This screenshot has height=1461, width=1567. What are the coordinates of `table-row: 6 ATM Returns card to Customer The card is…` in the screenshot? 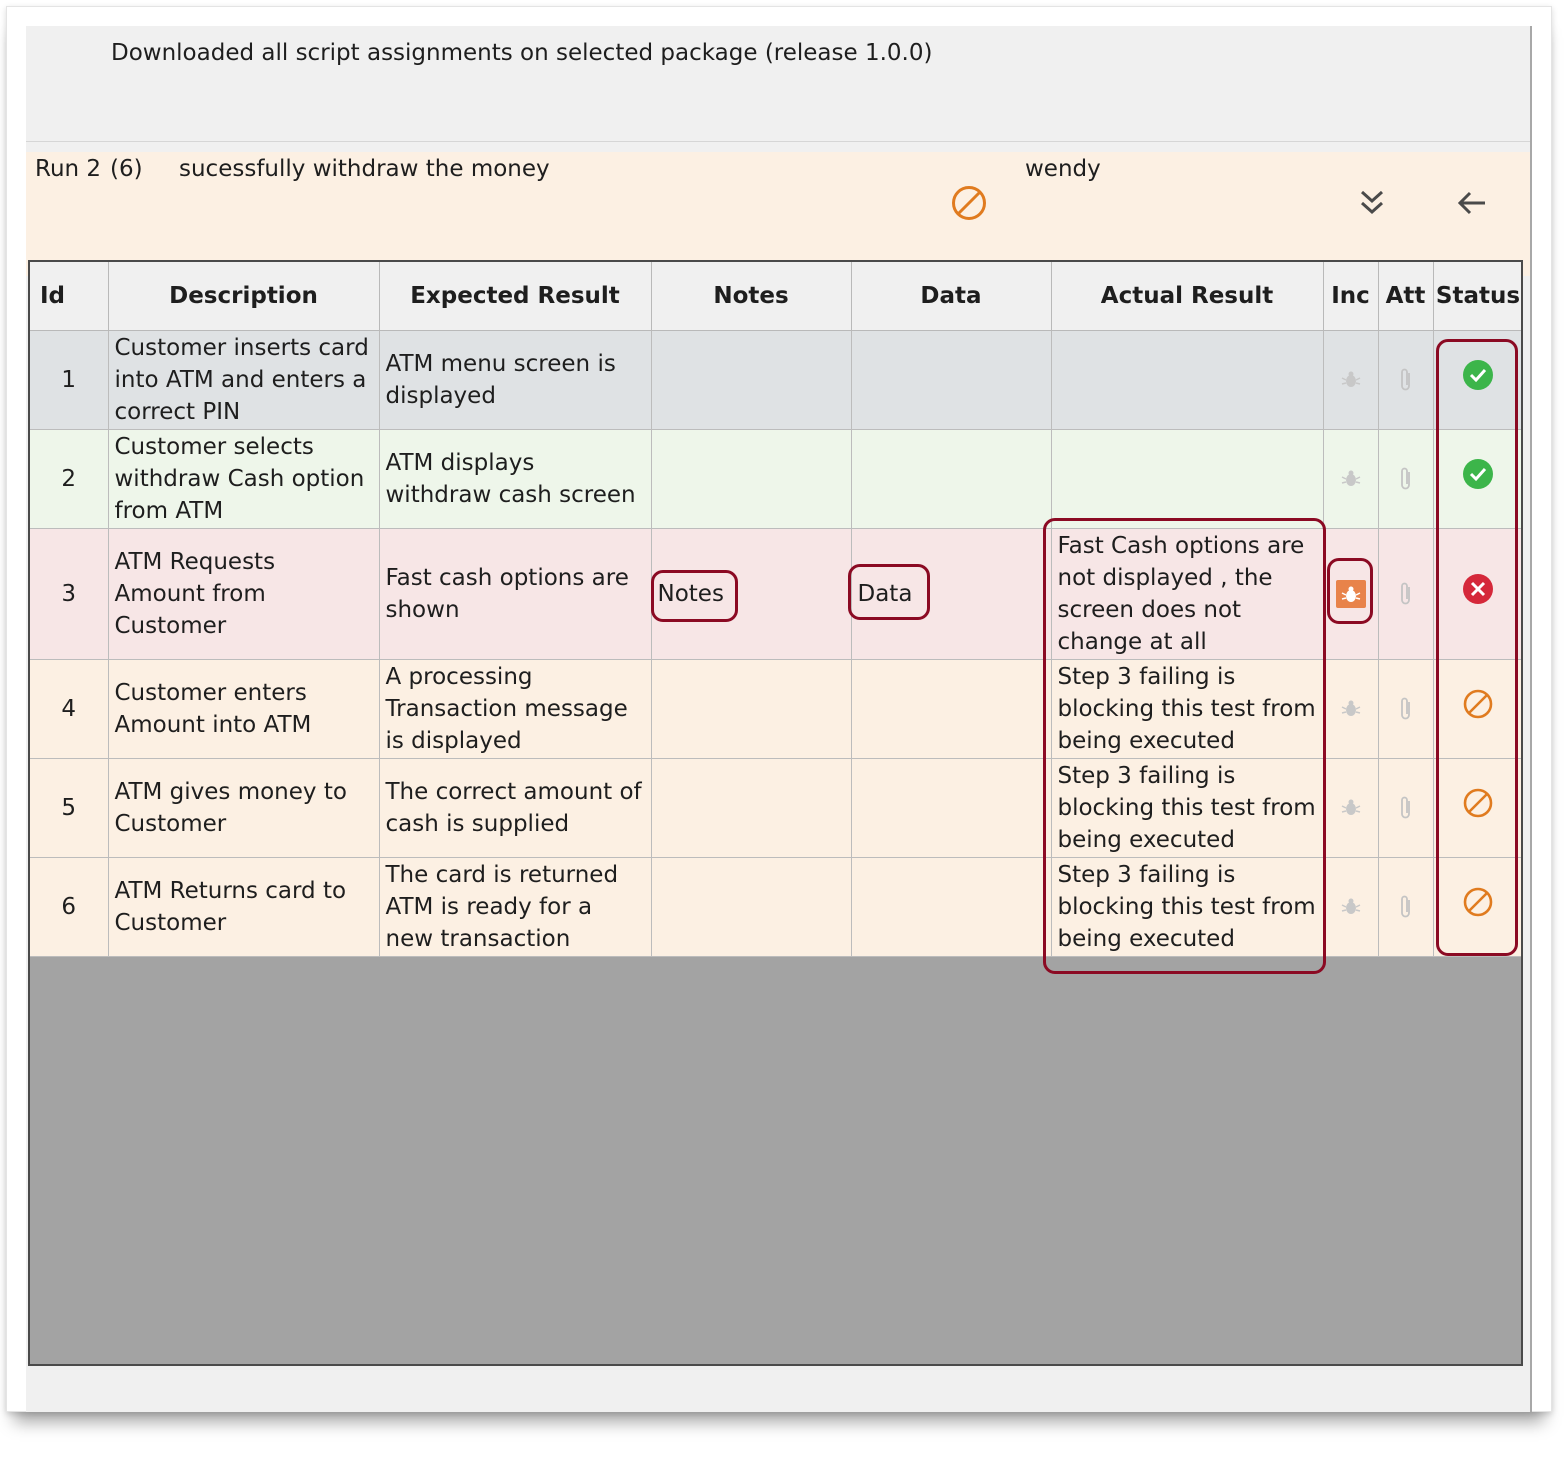 It's located at (775, 907).